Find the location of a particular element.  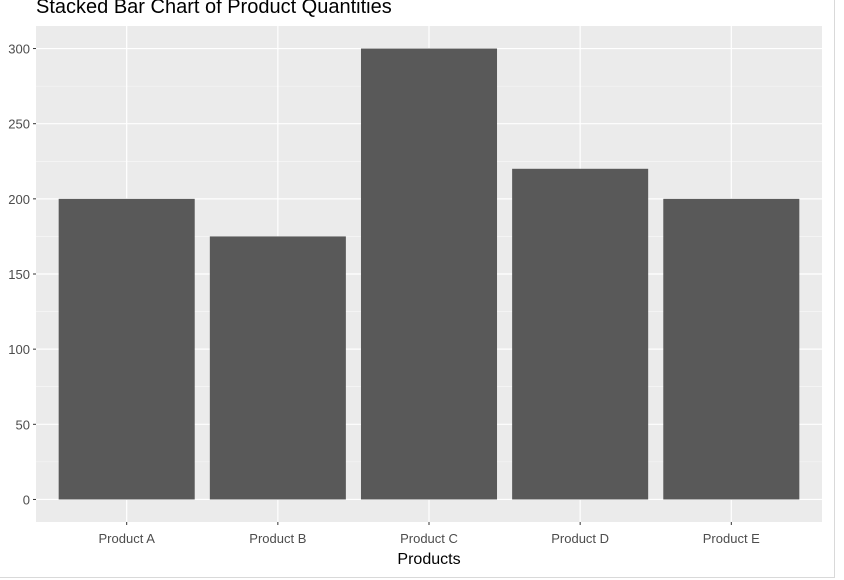

window-edge-right is located at coordinates (834, 289).